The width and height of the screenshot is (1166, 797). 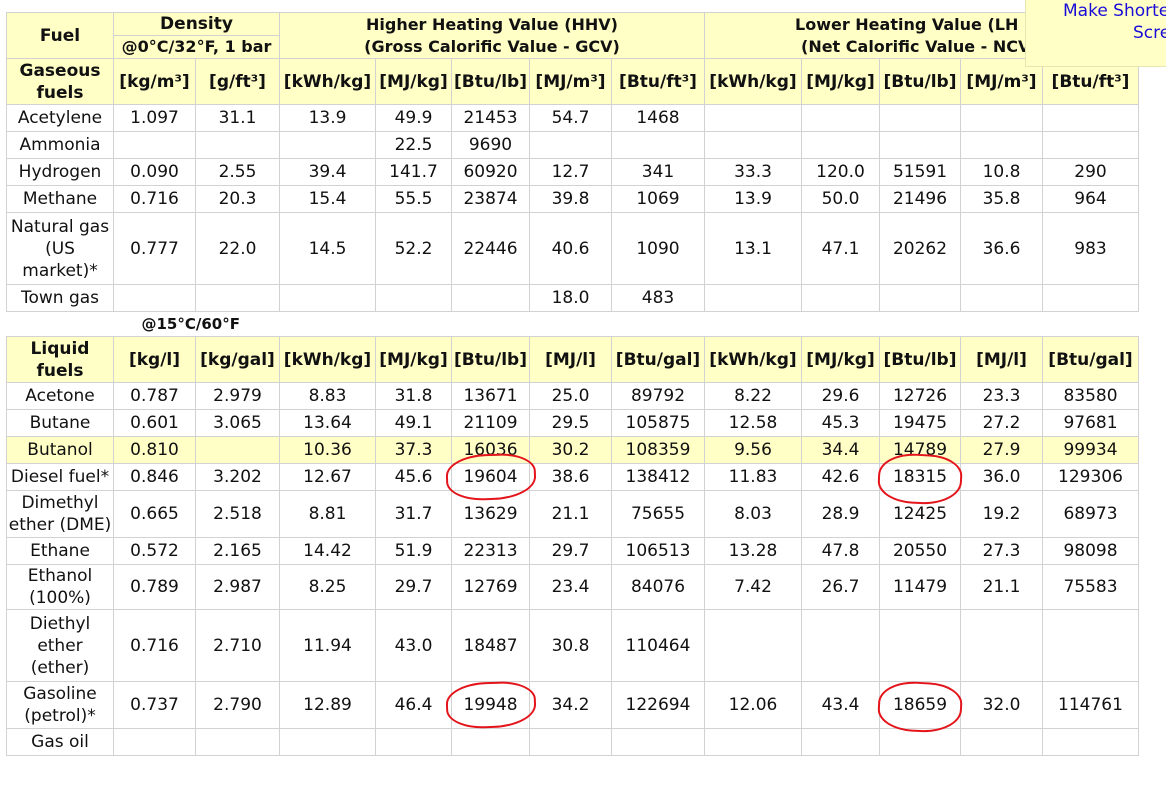 What do you see at coordinates (1001, 172) in the screenshot?
I see `value-cell: 10.8` at bounding box center [1001, 172].